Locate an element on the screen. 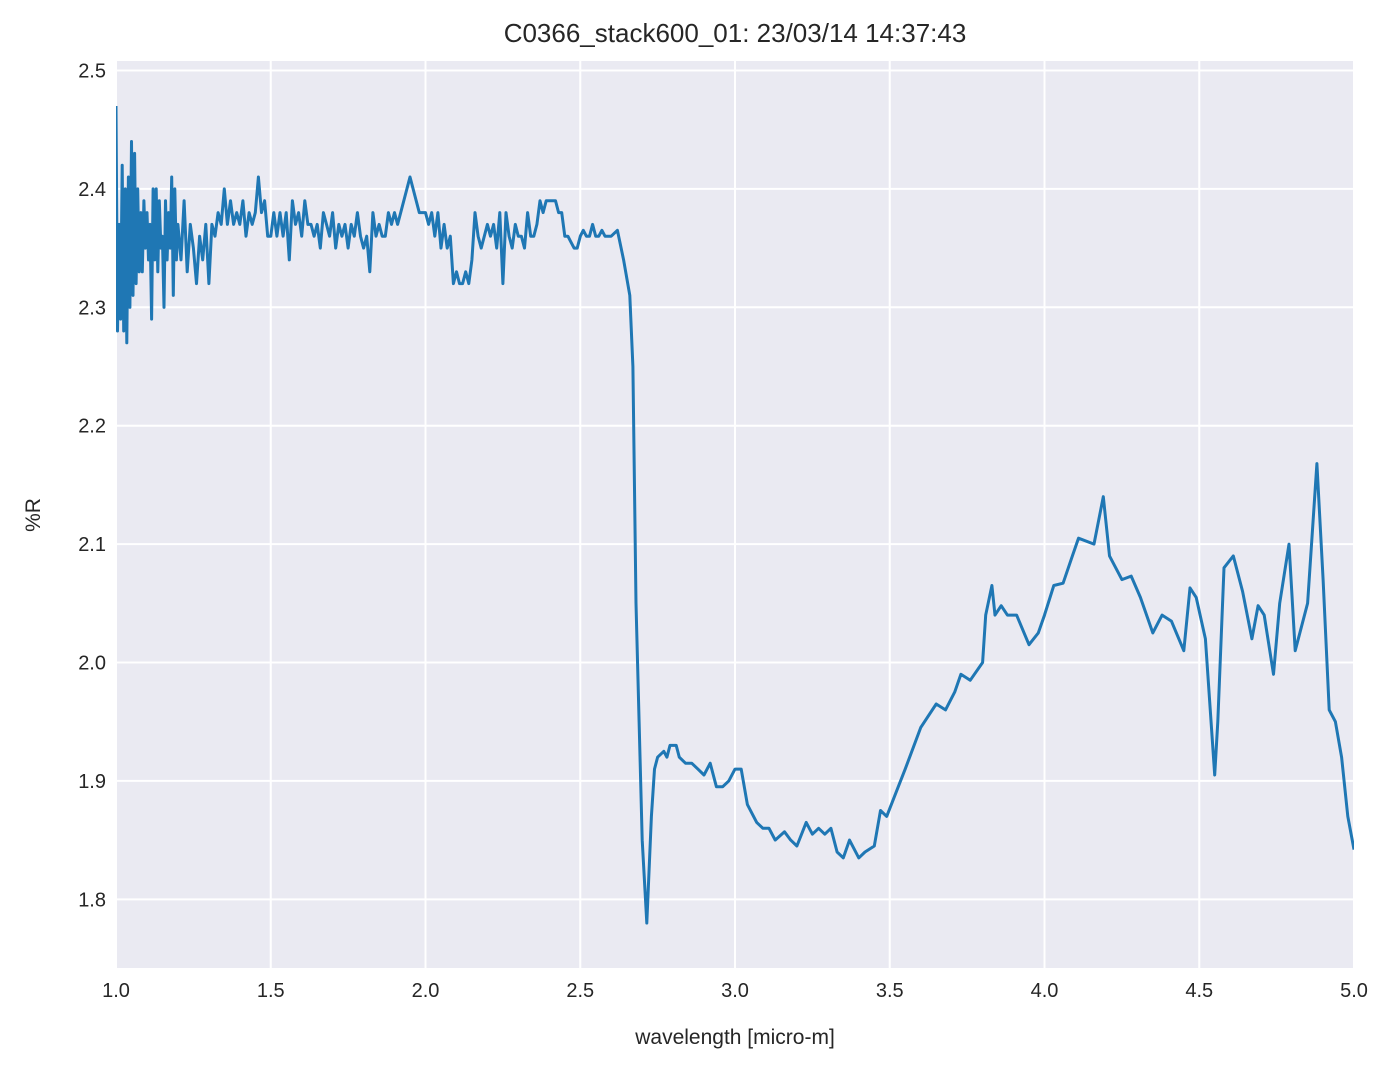 The height and width of the screenshot is (1069, 1394). x-axis-label: wavelength [micro-m] is located at coordinates (734, 1037).